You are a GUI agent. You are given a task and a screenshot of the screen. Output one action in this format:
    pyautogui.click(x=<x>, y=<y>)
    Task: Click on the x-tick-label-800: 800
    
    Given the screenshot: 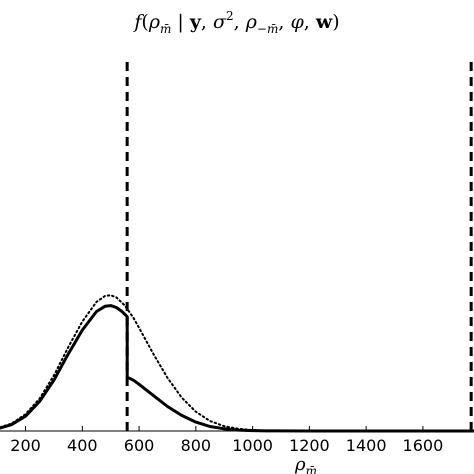 What is the action you would take?
    pyautogui.click(x=196, y=445)
    